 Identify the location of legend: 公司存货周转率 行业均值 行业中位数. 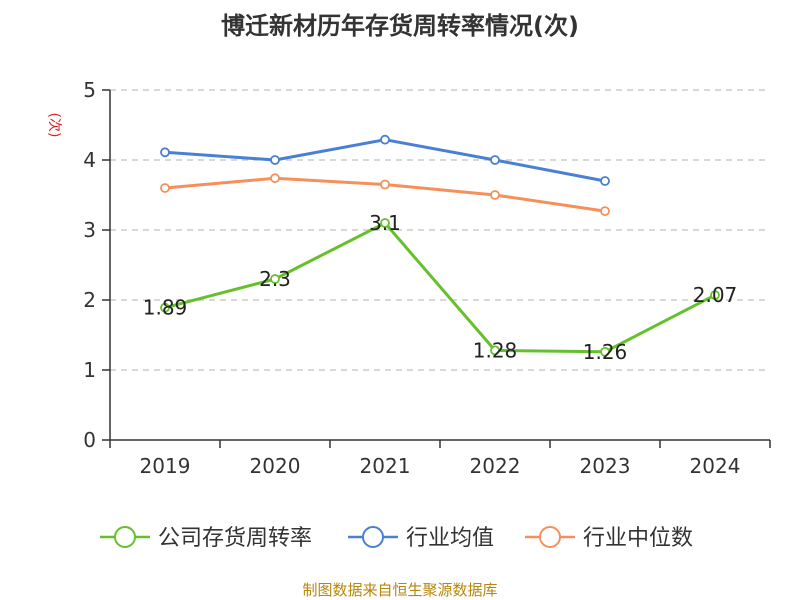
(396, 538).